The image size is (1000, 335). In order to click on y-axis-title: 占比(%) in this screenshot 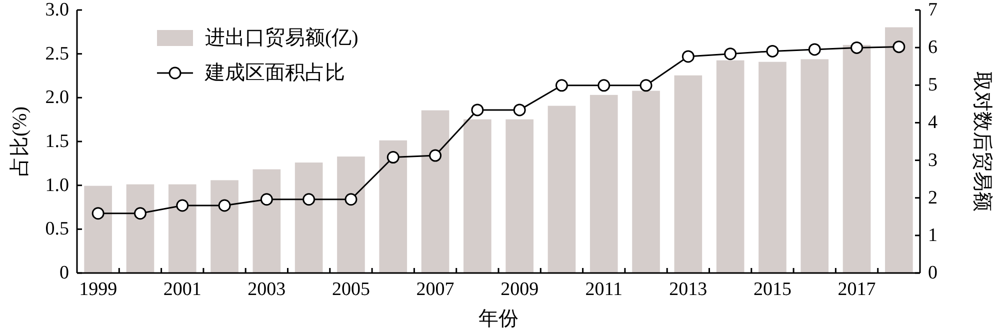, I will do `click(20, 141)`.